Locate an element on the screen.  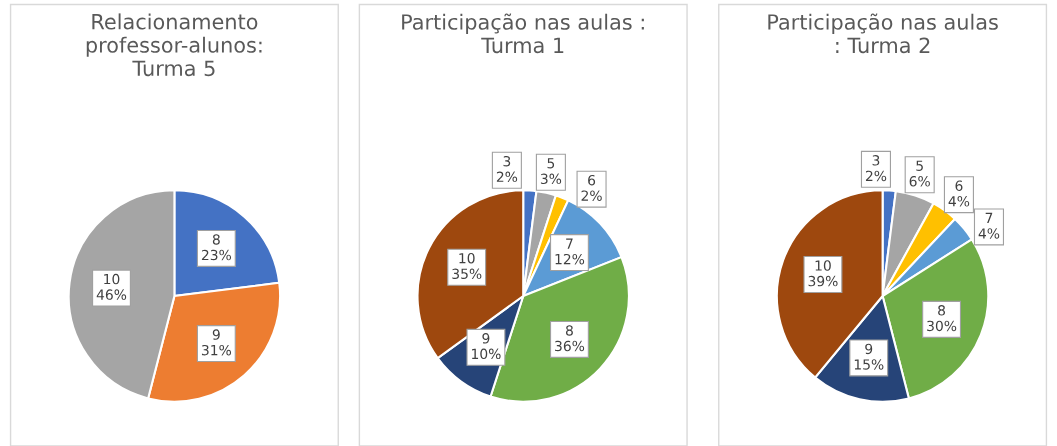
data-label: 30% is located at coordinates (942, 326).